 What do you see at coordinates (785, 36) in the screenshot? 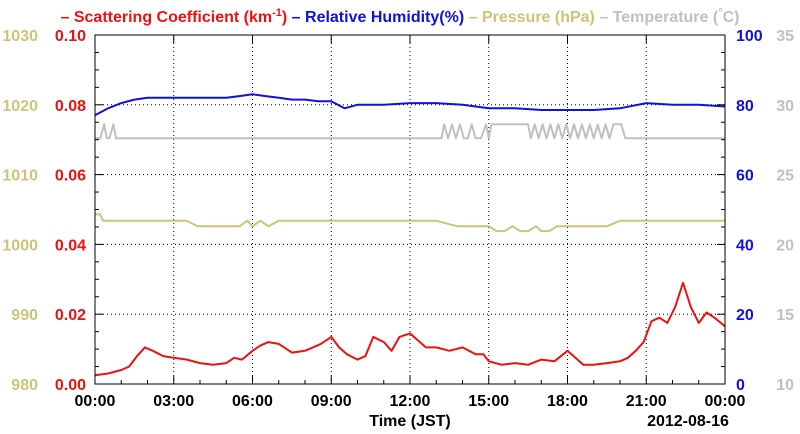
I see `temperature-axis-tick-label: 35` at bounding box center [785, 36].